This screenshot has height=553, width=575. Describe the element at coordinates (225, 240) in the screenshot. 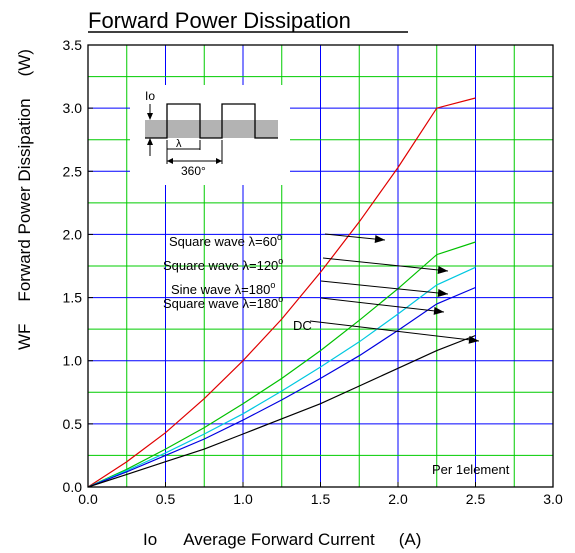

I see `legend-label: Square wave λ=60o` at that location.